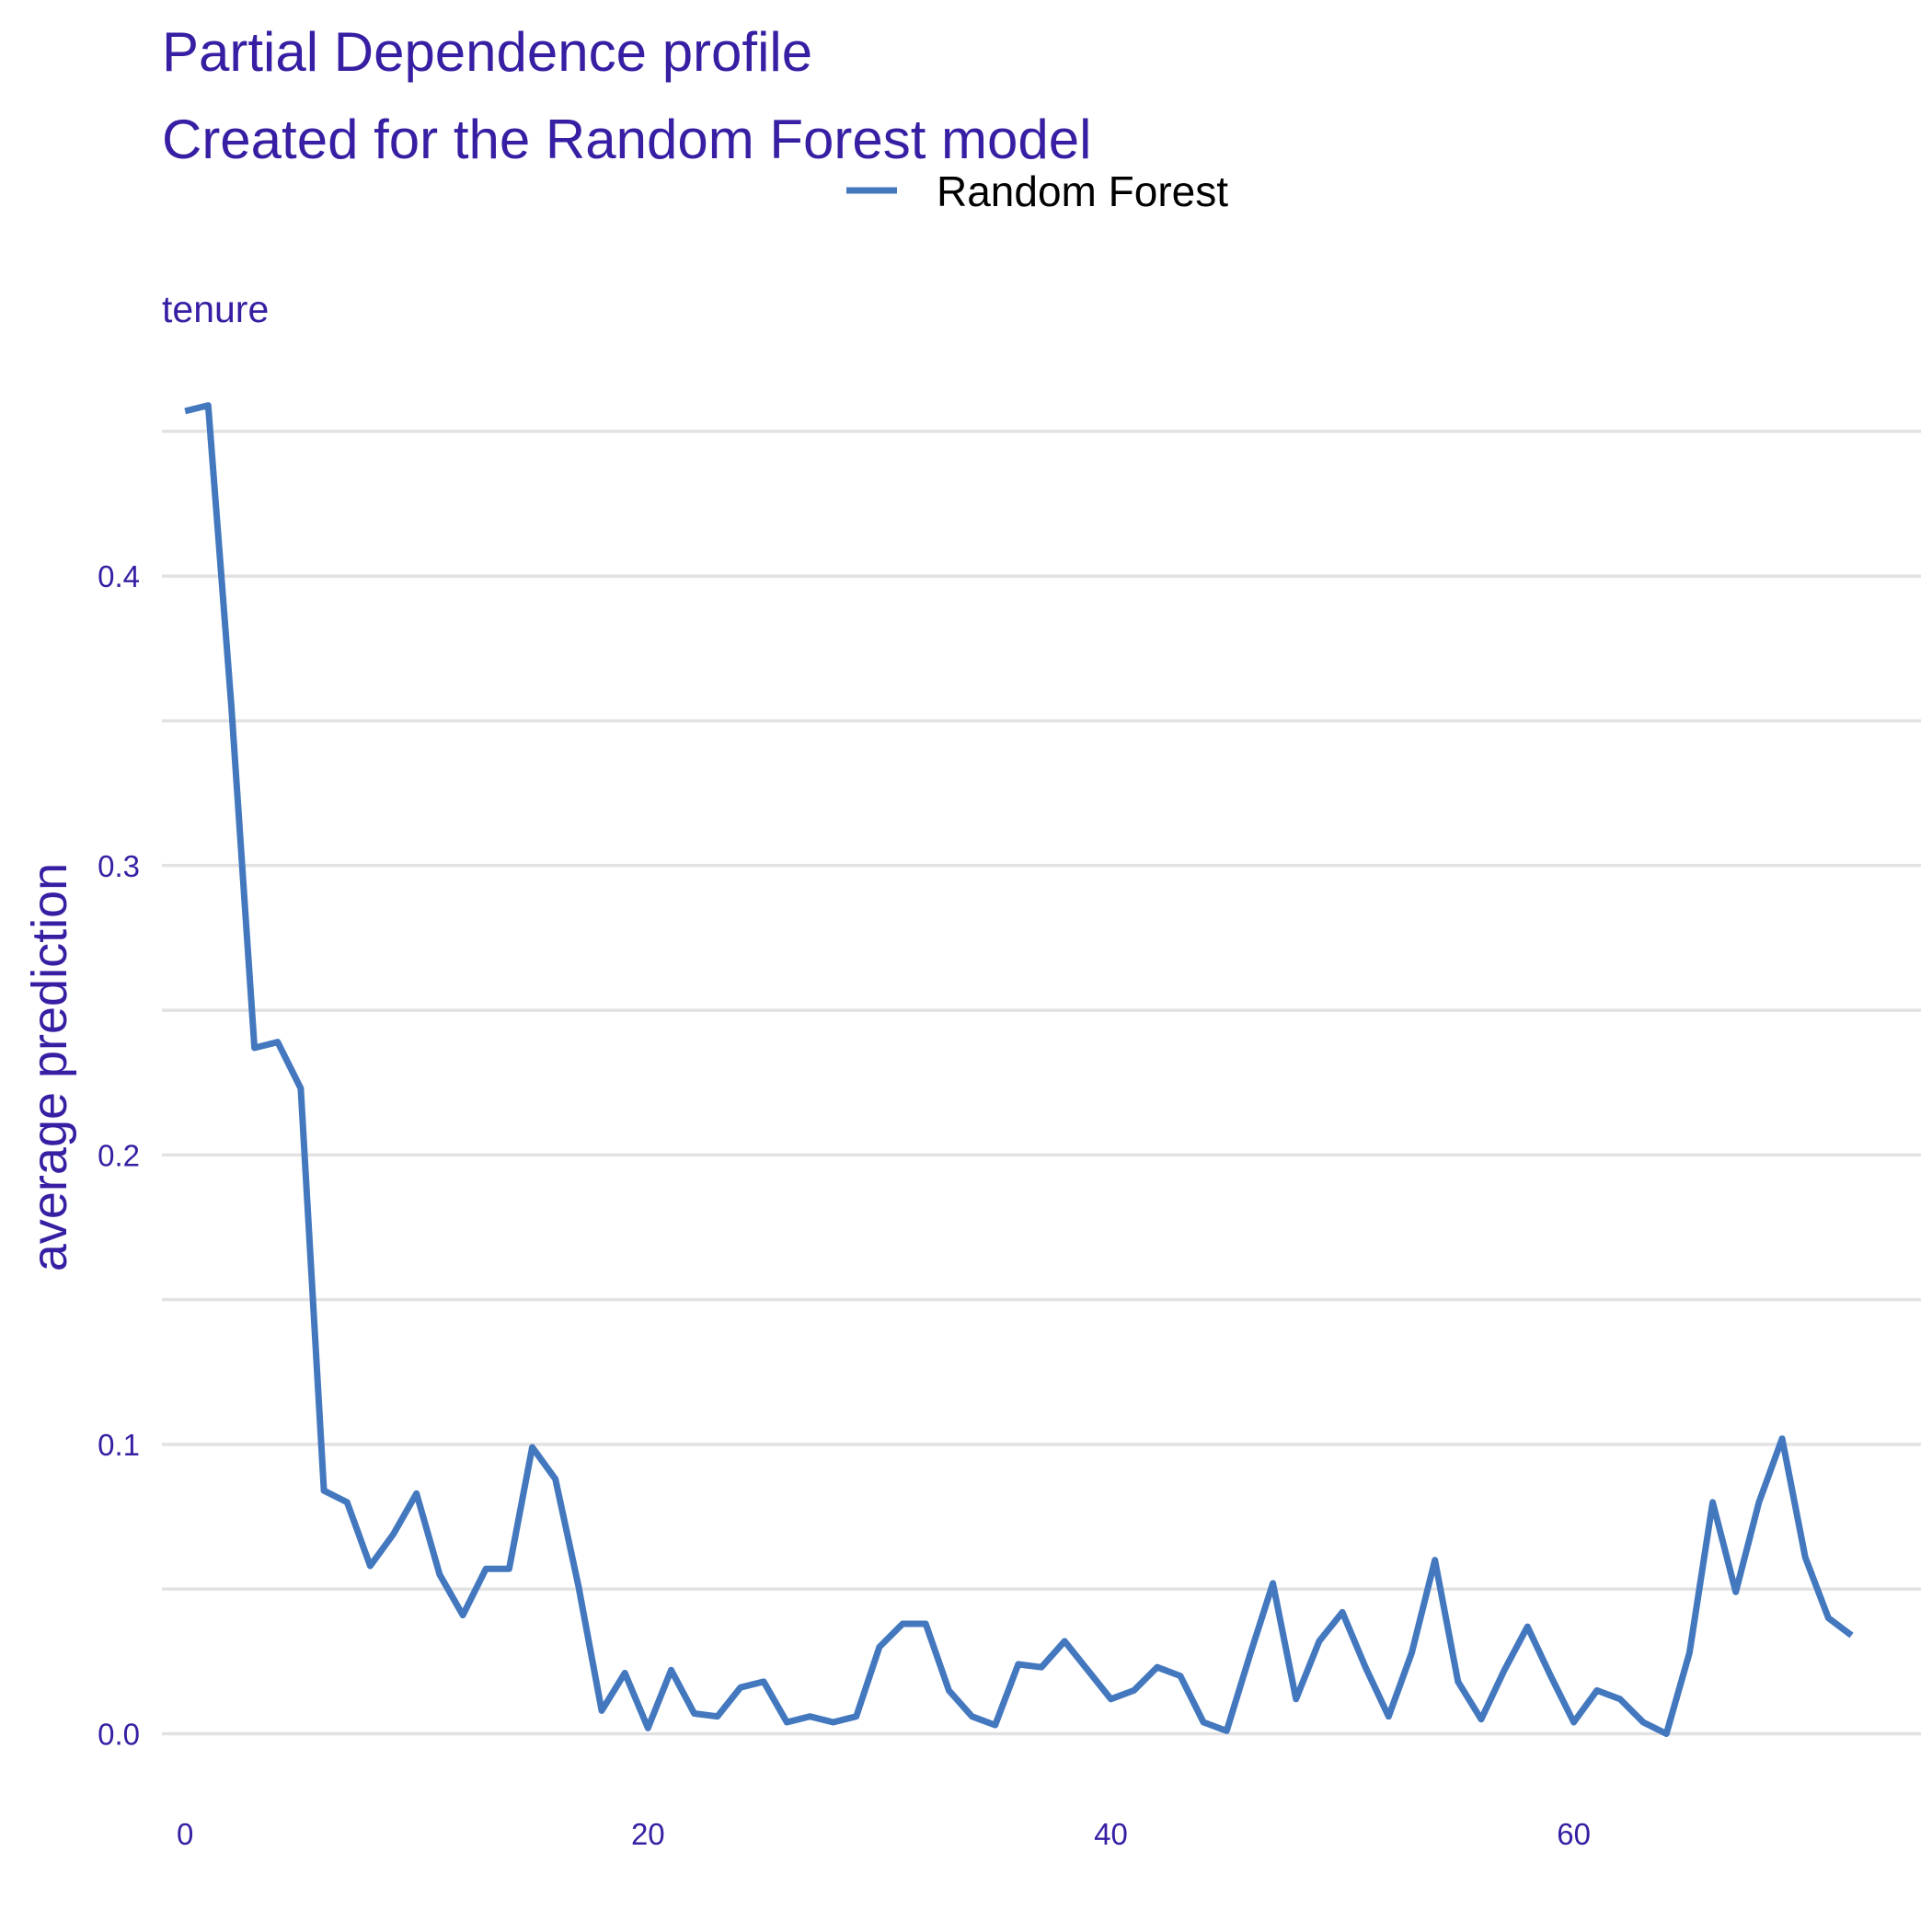 The width and height of the screenshot is (1932, 1932). Describe the element at coordinates (49, 1067) in the screenshot. I see `y-axis-label: average prediction` at that location.